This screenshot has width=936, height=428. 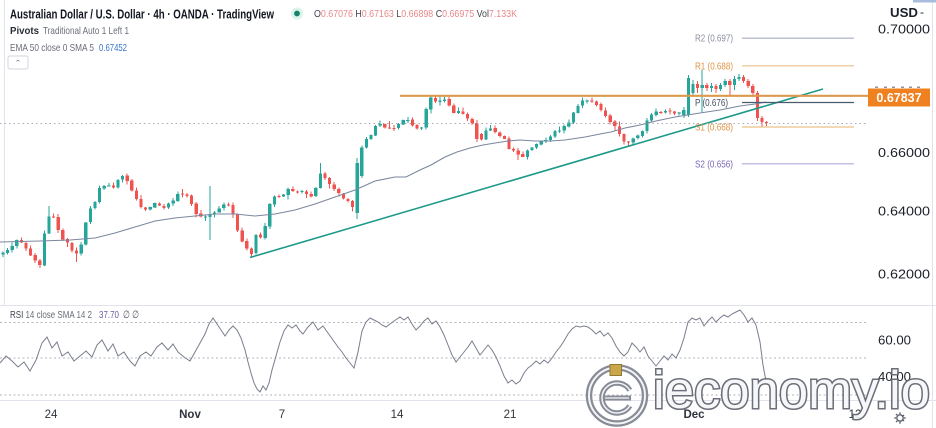 What do you see at coordinates (904, 13) in the screenshot?
I see `svg-text: USD` at bounding box center [904, 13].